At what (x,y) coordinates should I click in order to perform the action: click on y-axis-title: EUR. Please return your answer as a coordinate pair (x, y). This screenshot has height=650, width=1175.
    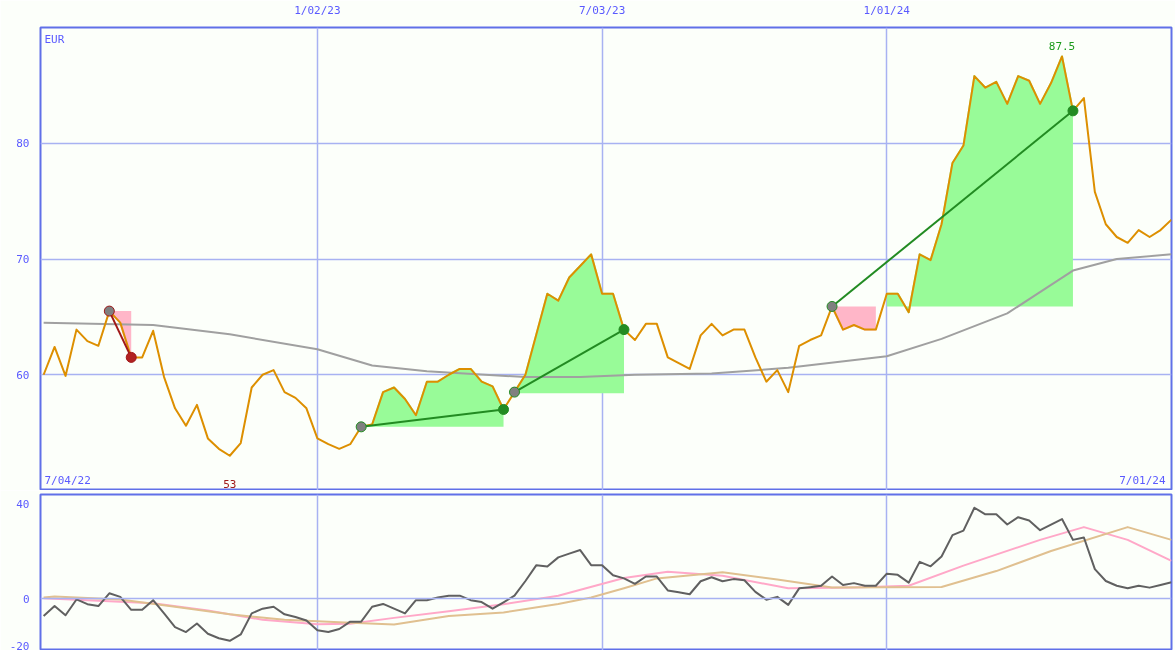
    Looking at the image, I should click on (54, 39).